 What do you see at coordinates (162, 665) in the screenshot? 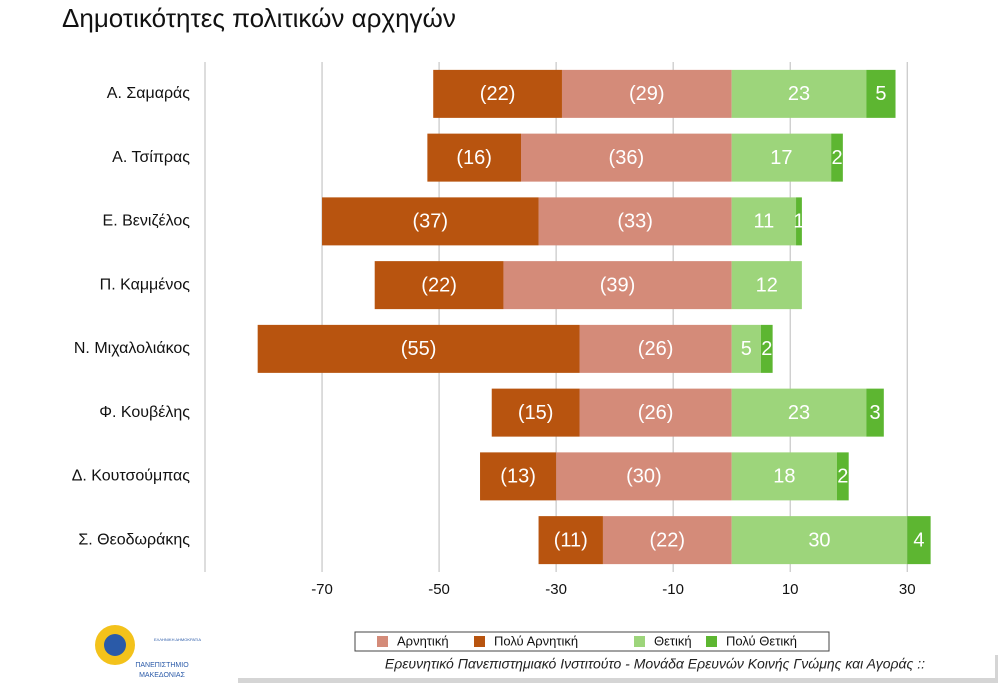
I see `logo-name: ΠΑΝΕΠΙΣΤΗΜΙΟ` at bounding box center [162, 665].